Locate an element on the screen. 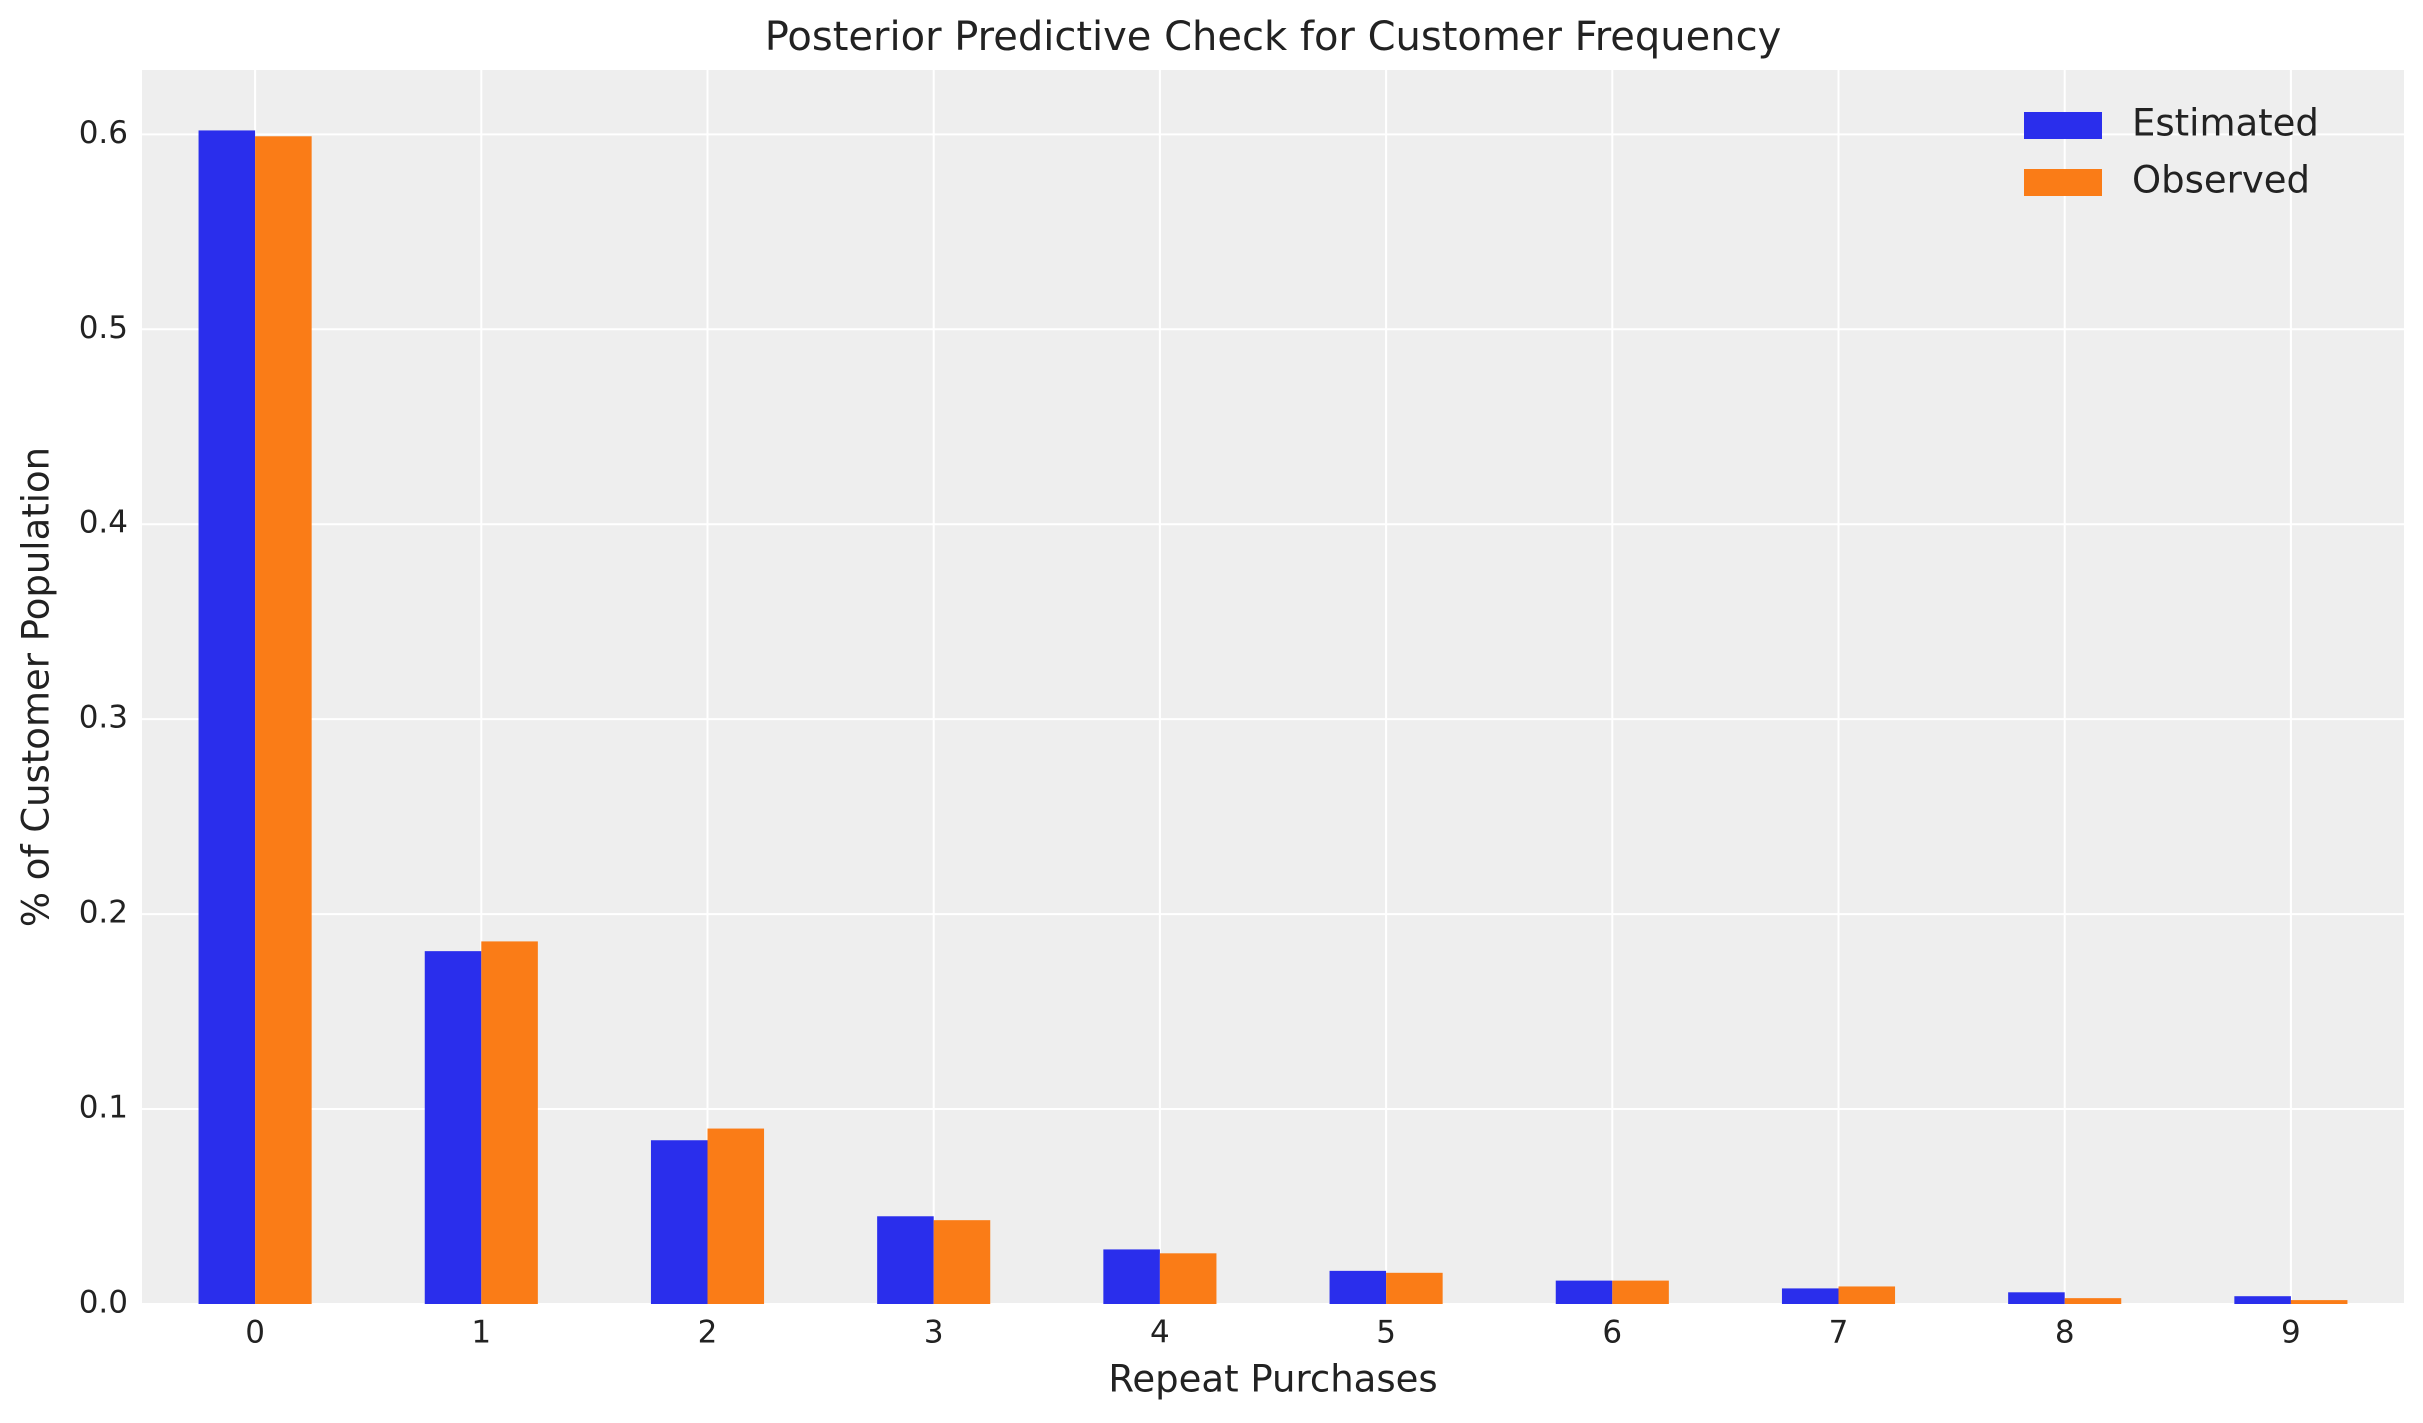 The height and width of the screenshot is (1423, 2423). y-axis-label: % of Customer Population is located at coordinates (36, 687).